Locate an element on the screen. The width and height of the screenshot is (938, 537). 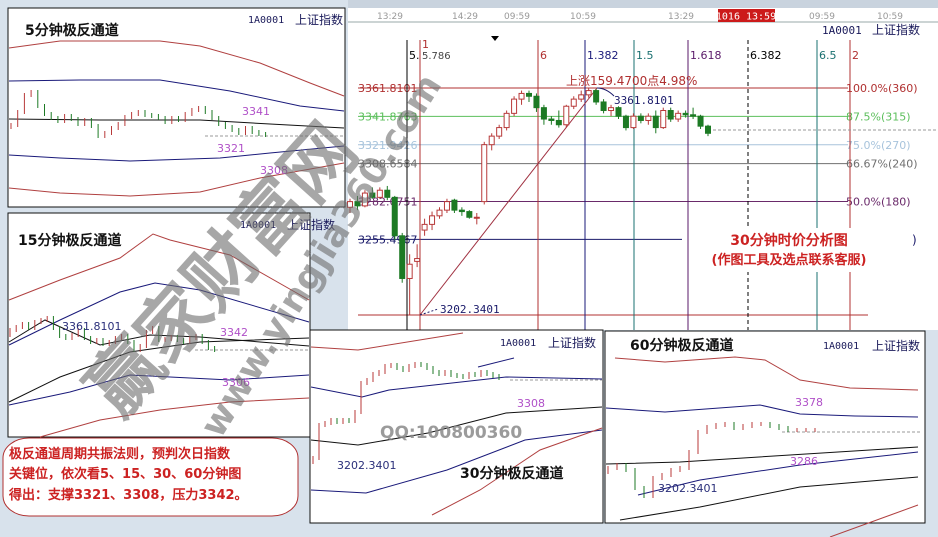
p5-label-3341: 3341 is located at coordinates (256, 111).